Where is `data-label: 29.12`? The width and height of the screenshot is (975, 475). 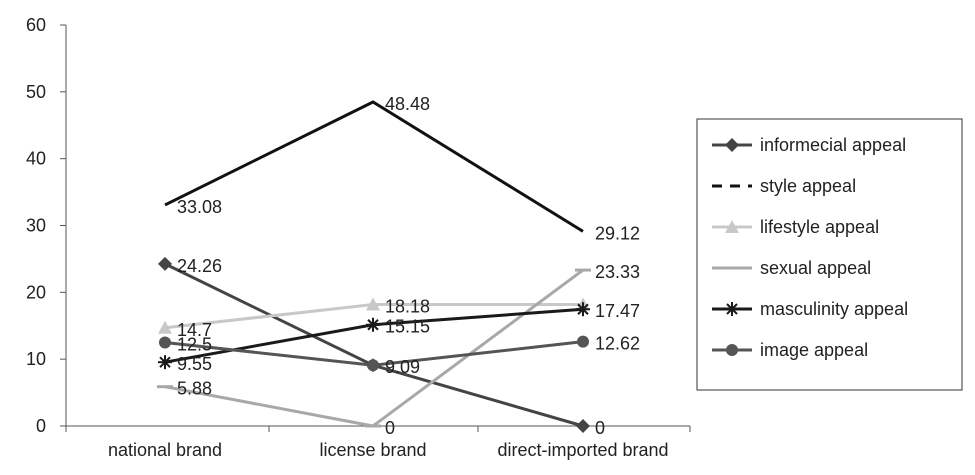
data-label: 29.12 is located at coordinates (617, 233).